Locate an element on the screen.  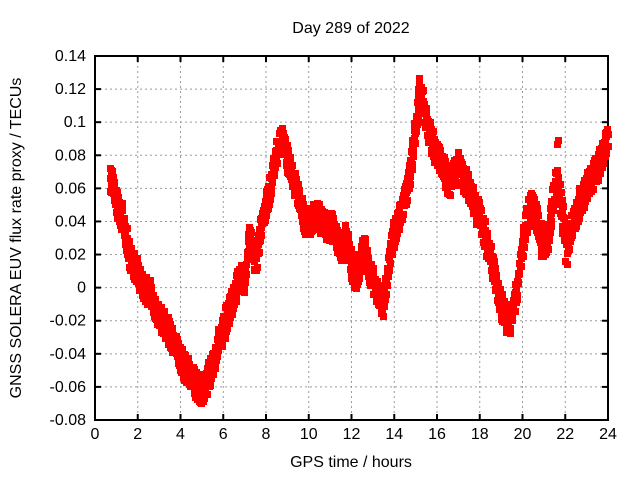
x-tick-label: 4 is located at coordinates (180, 434).